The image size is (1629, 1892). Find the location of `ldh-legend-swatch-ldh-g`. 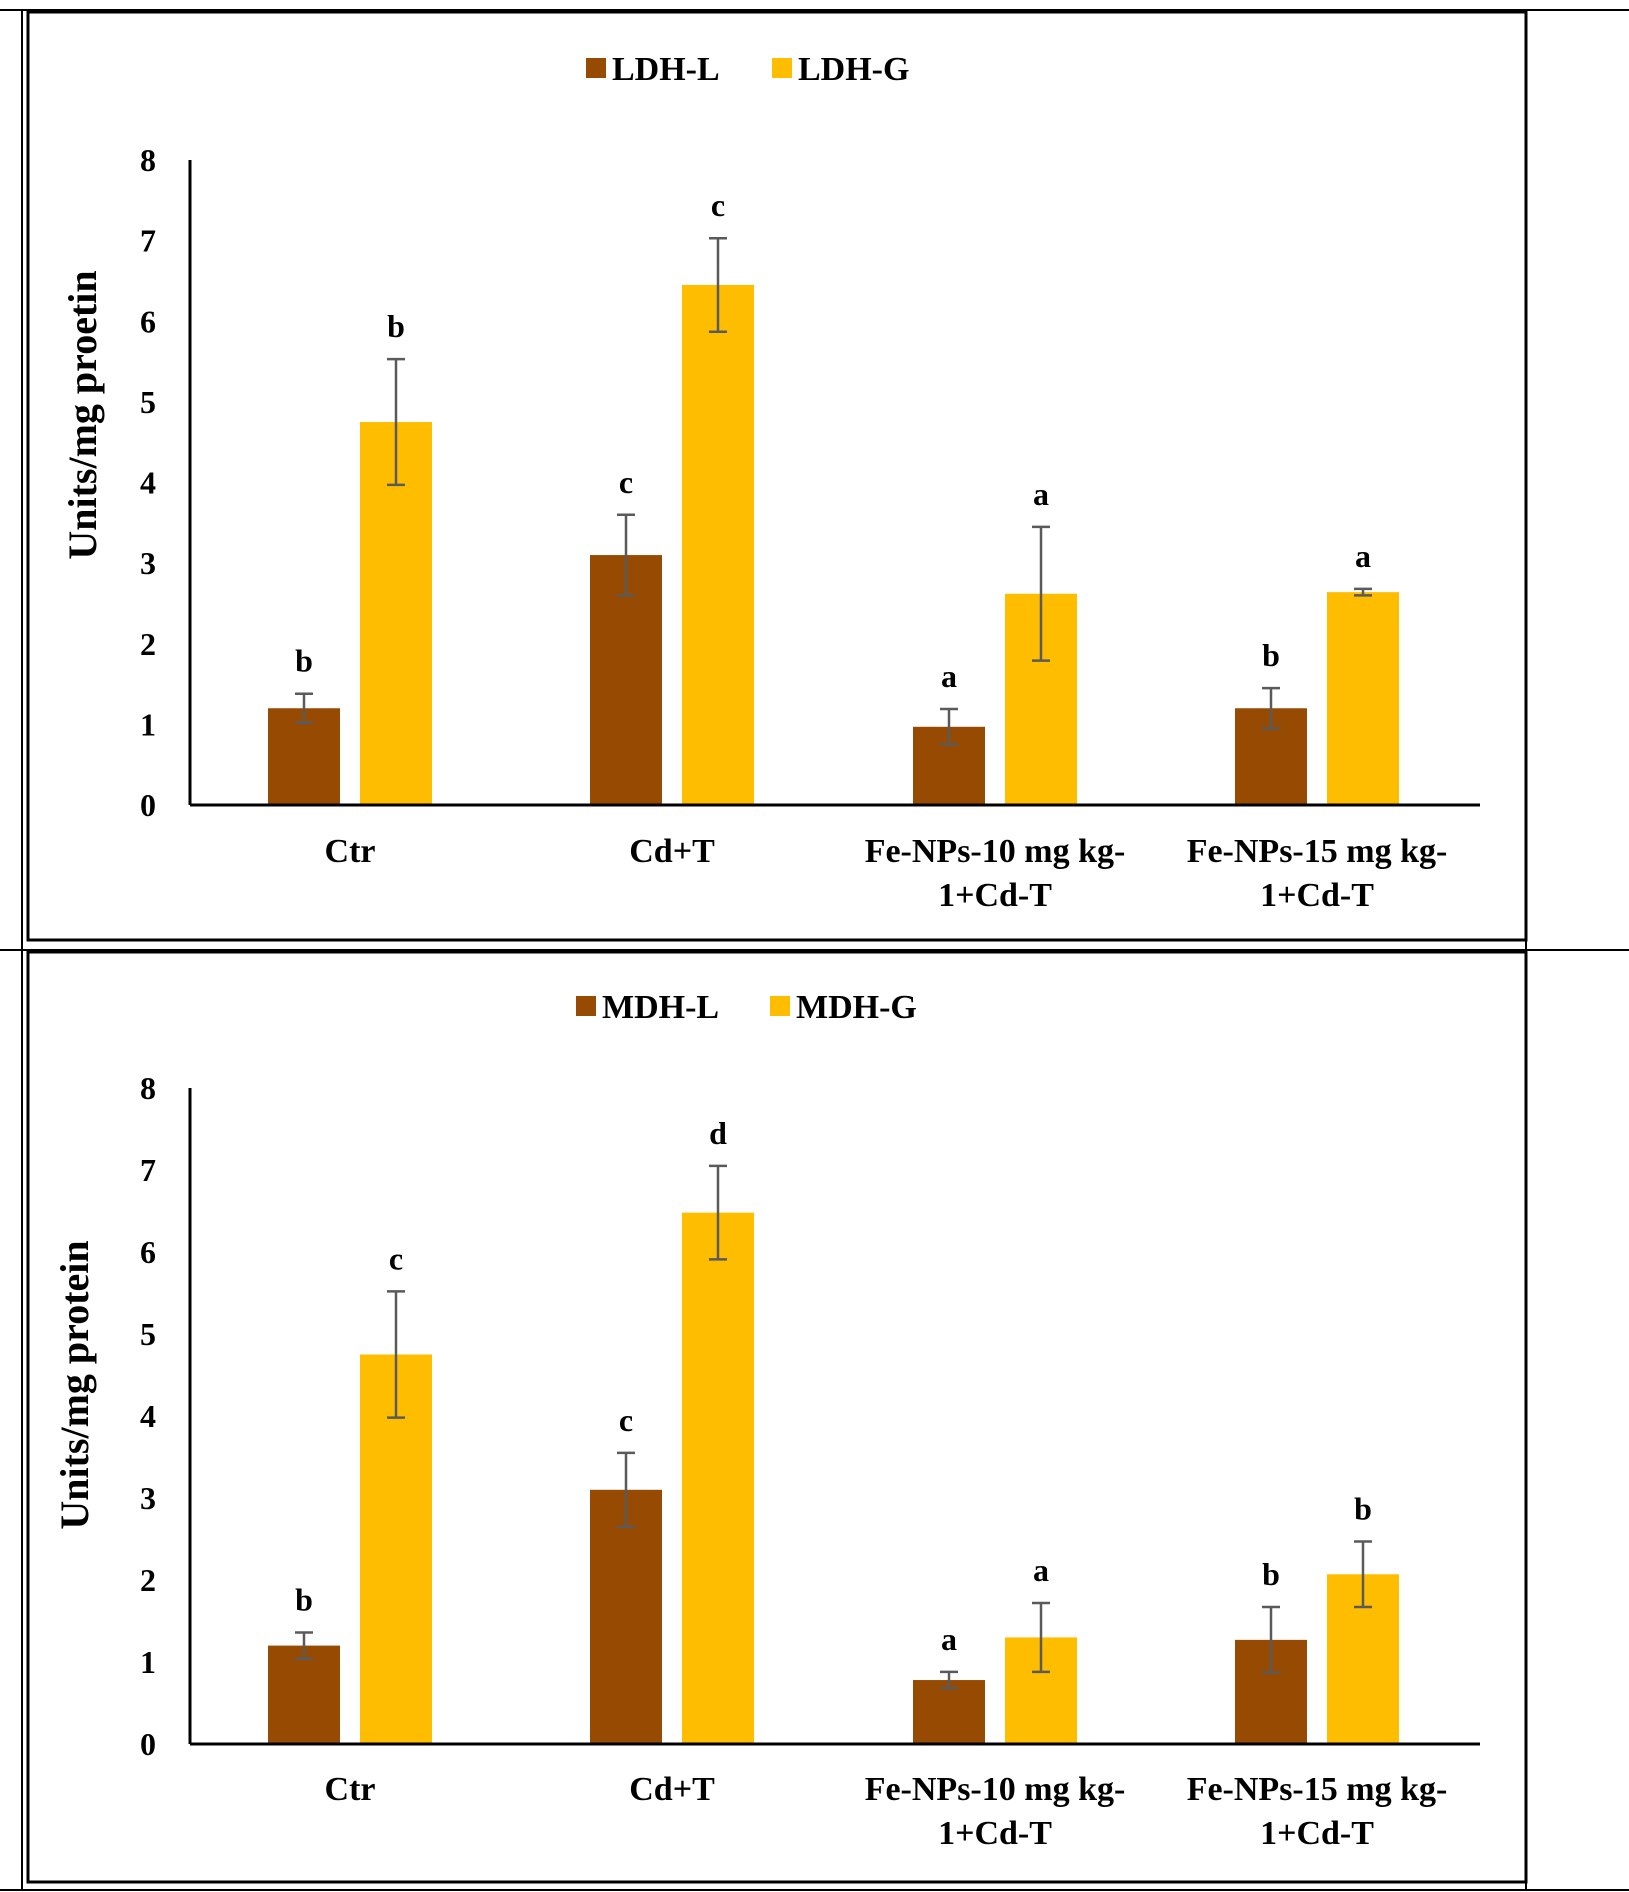

ldh-legend-swatch-ldh-g is located at coordinates (782, 68).